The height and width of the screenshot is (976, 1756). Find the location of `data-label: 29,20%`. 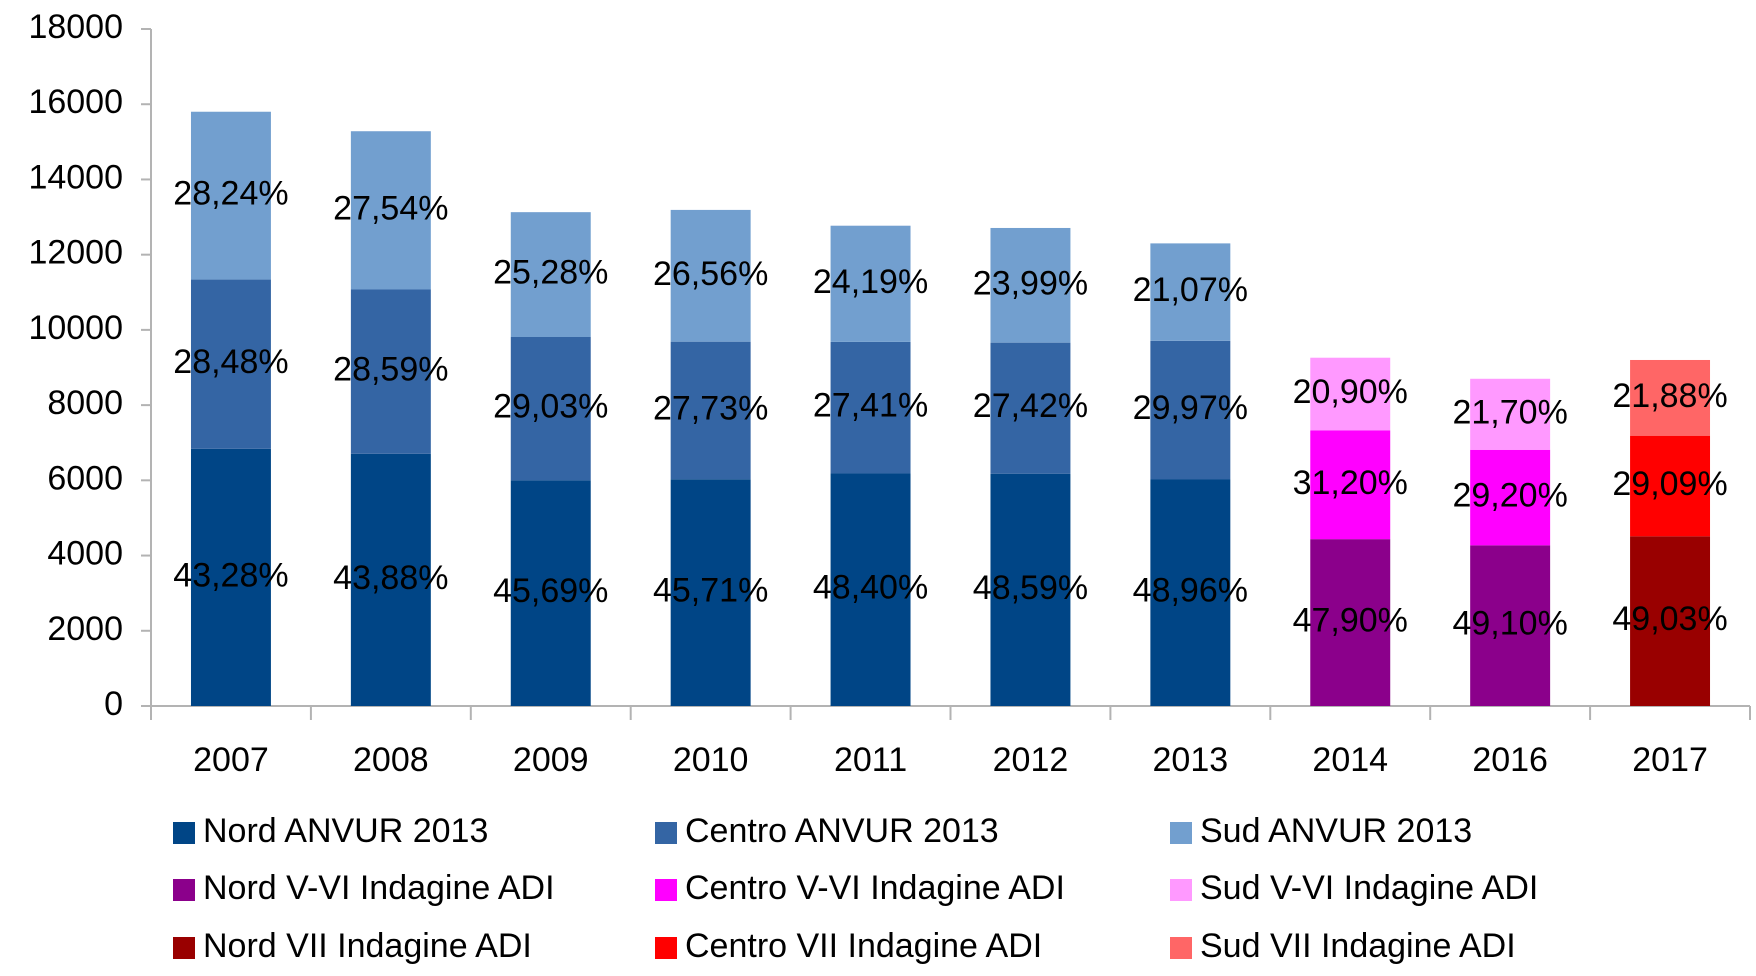

data-label: 29,20% is located at coordinates (1509, 496).